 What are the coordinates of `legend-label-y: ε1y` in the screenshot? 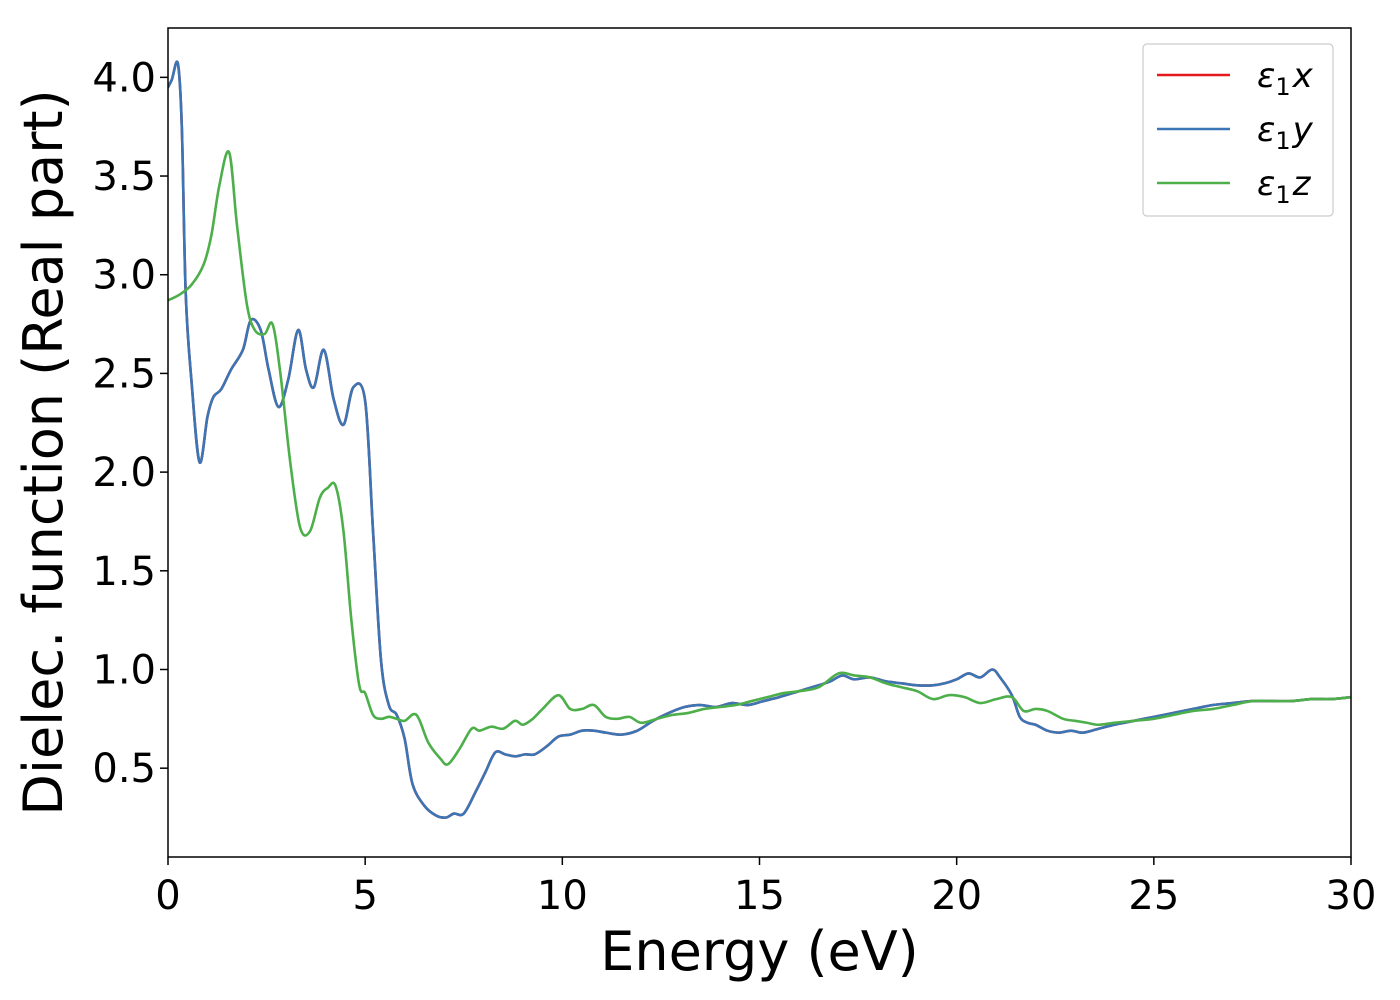 It's located at (1285, 132).